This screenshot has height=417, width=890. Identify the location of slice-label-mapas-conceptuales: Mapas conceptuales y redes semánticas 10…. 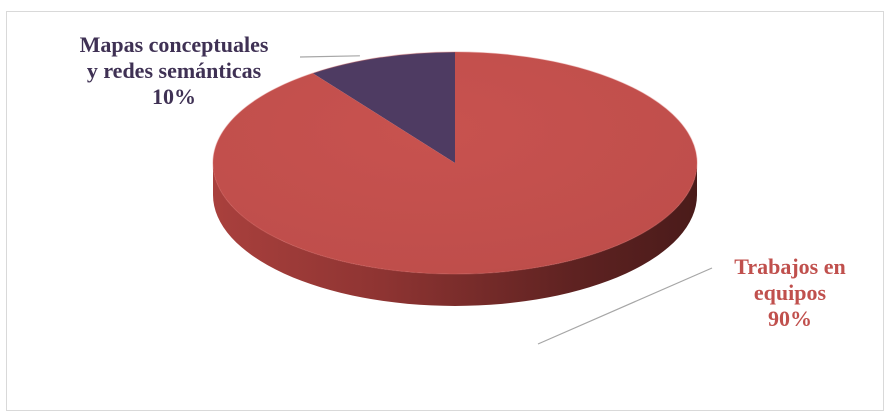
(174, 71).